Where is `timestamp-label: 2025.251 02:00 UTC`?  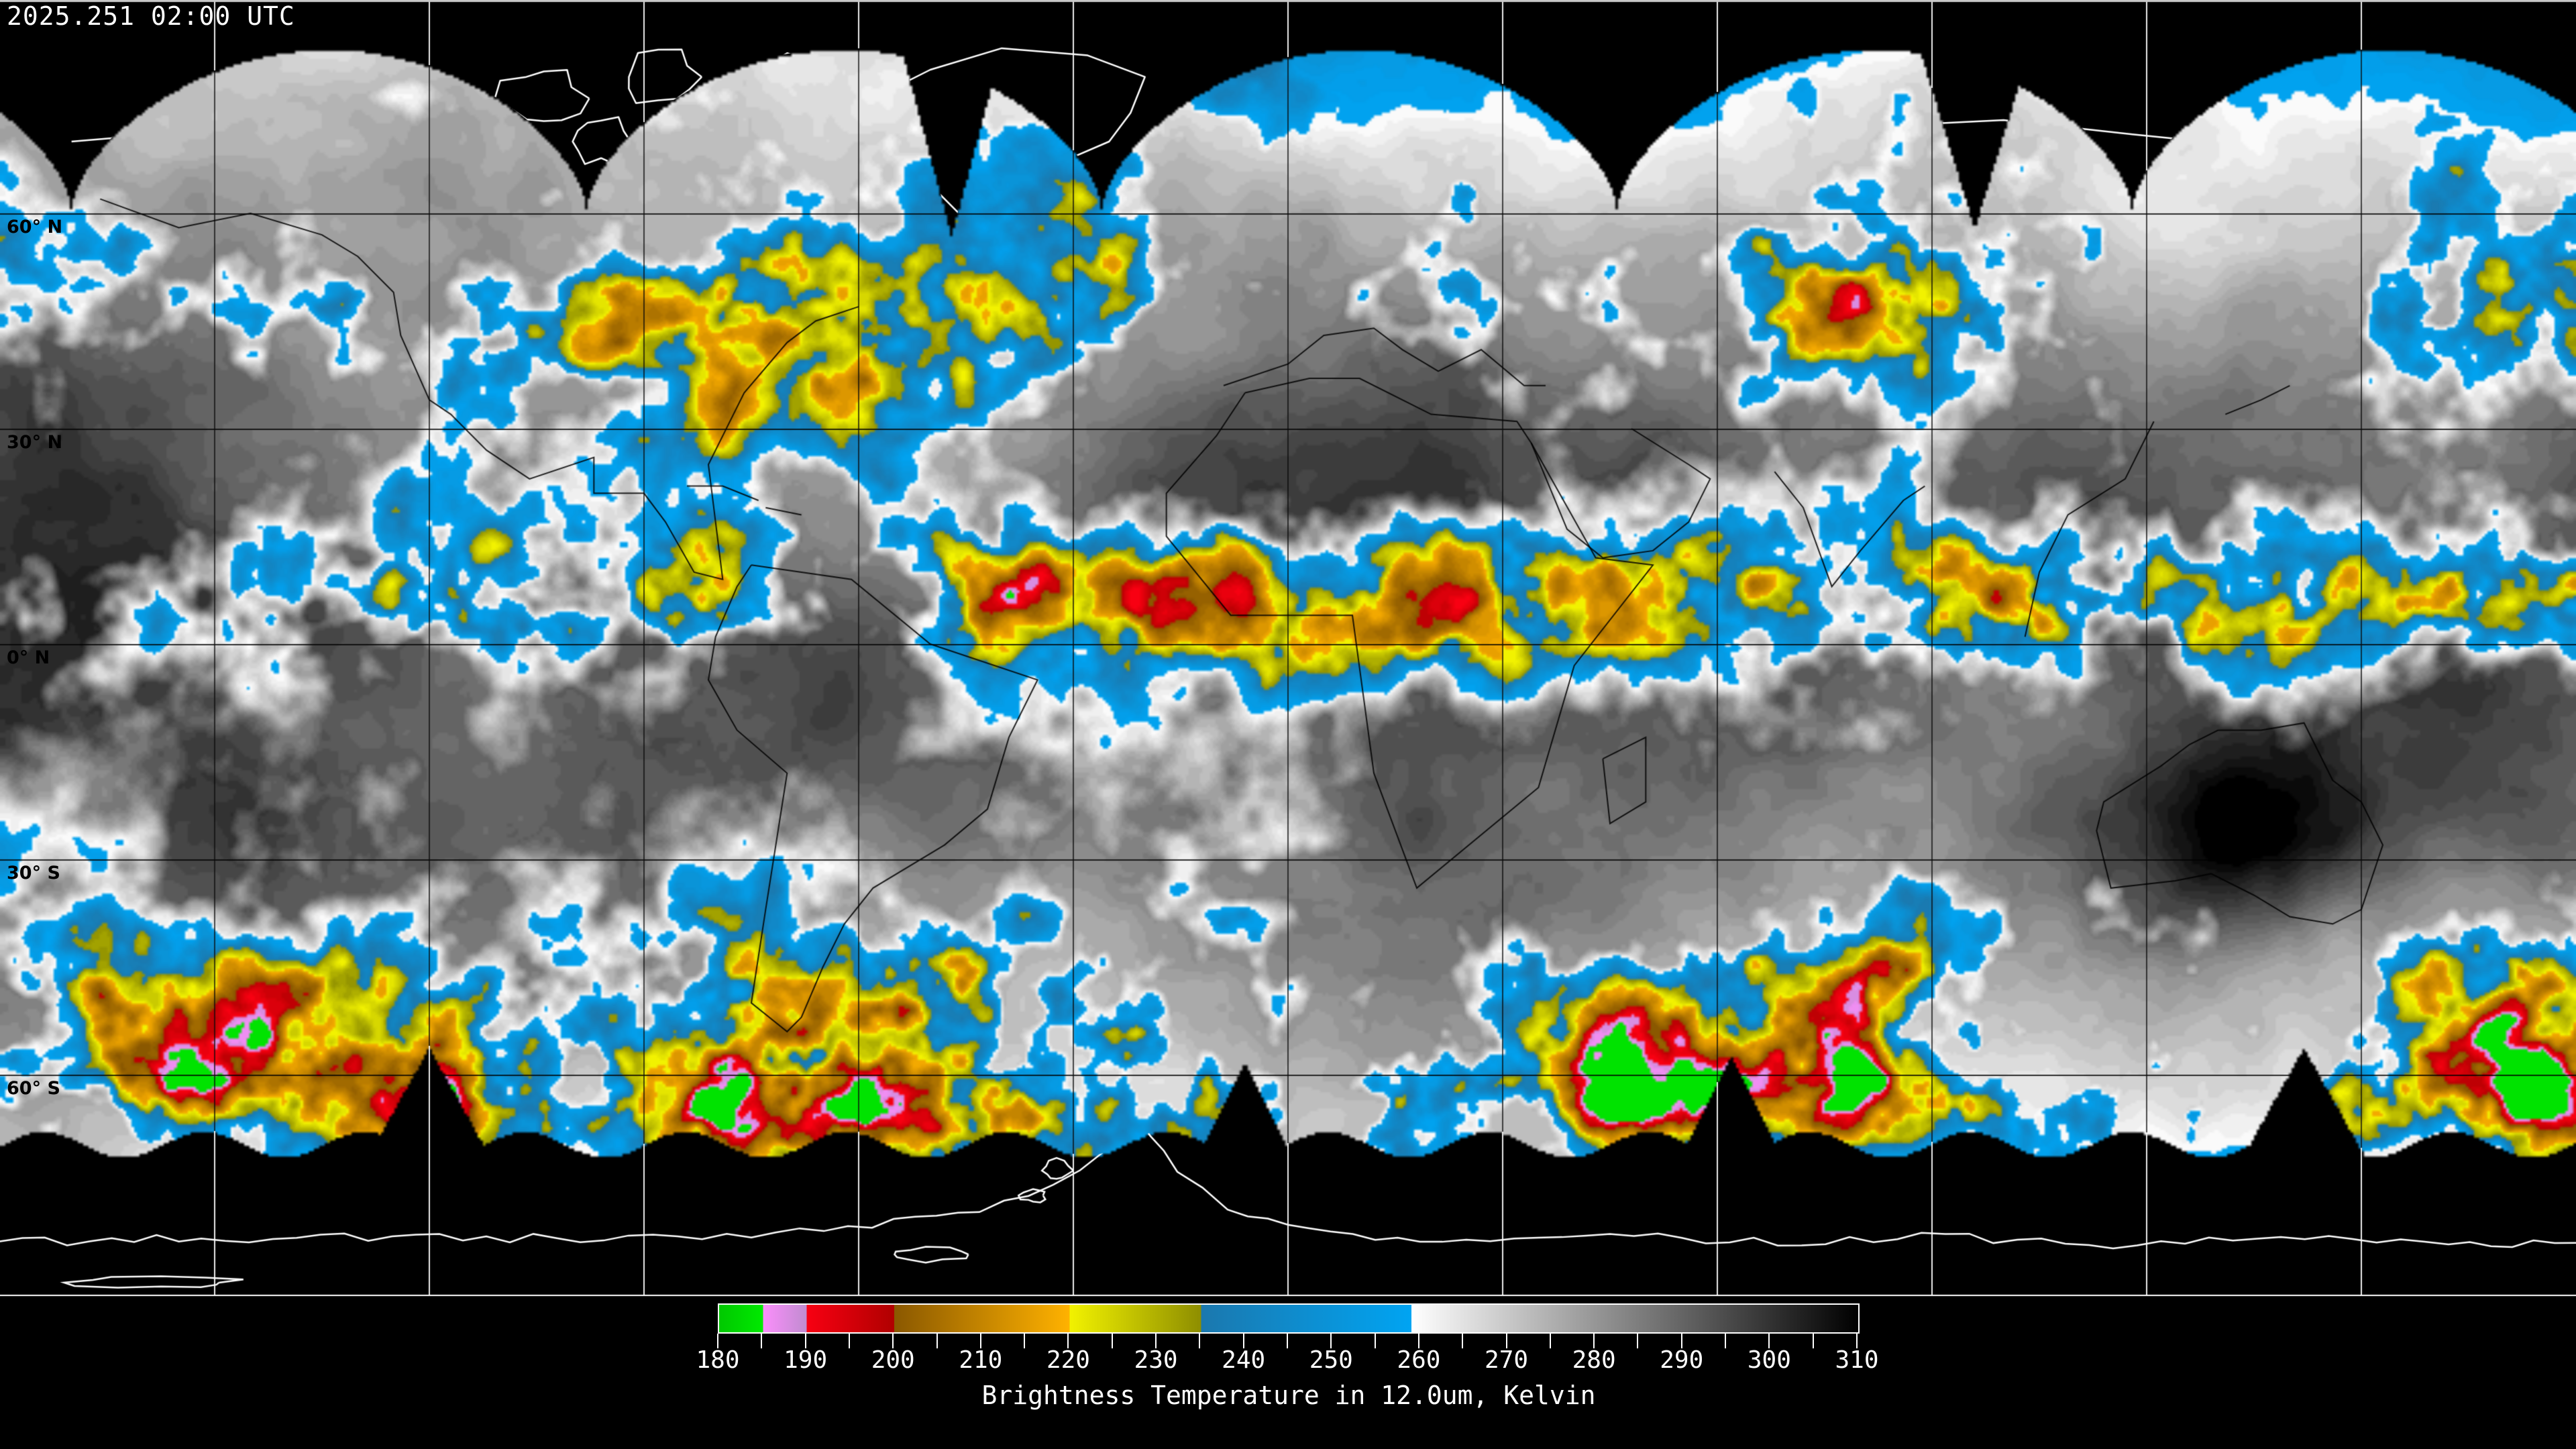
timestamp-label: 2025.251 02:00 UTC is located at coordinates (151, 16).